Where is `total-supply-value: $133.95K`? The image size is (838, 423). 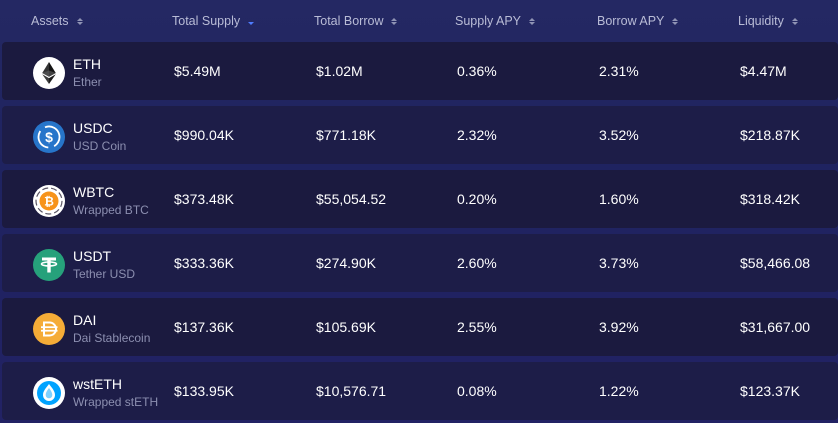
total-supply-value: $133.95K is located at coordinates (204, 391).